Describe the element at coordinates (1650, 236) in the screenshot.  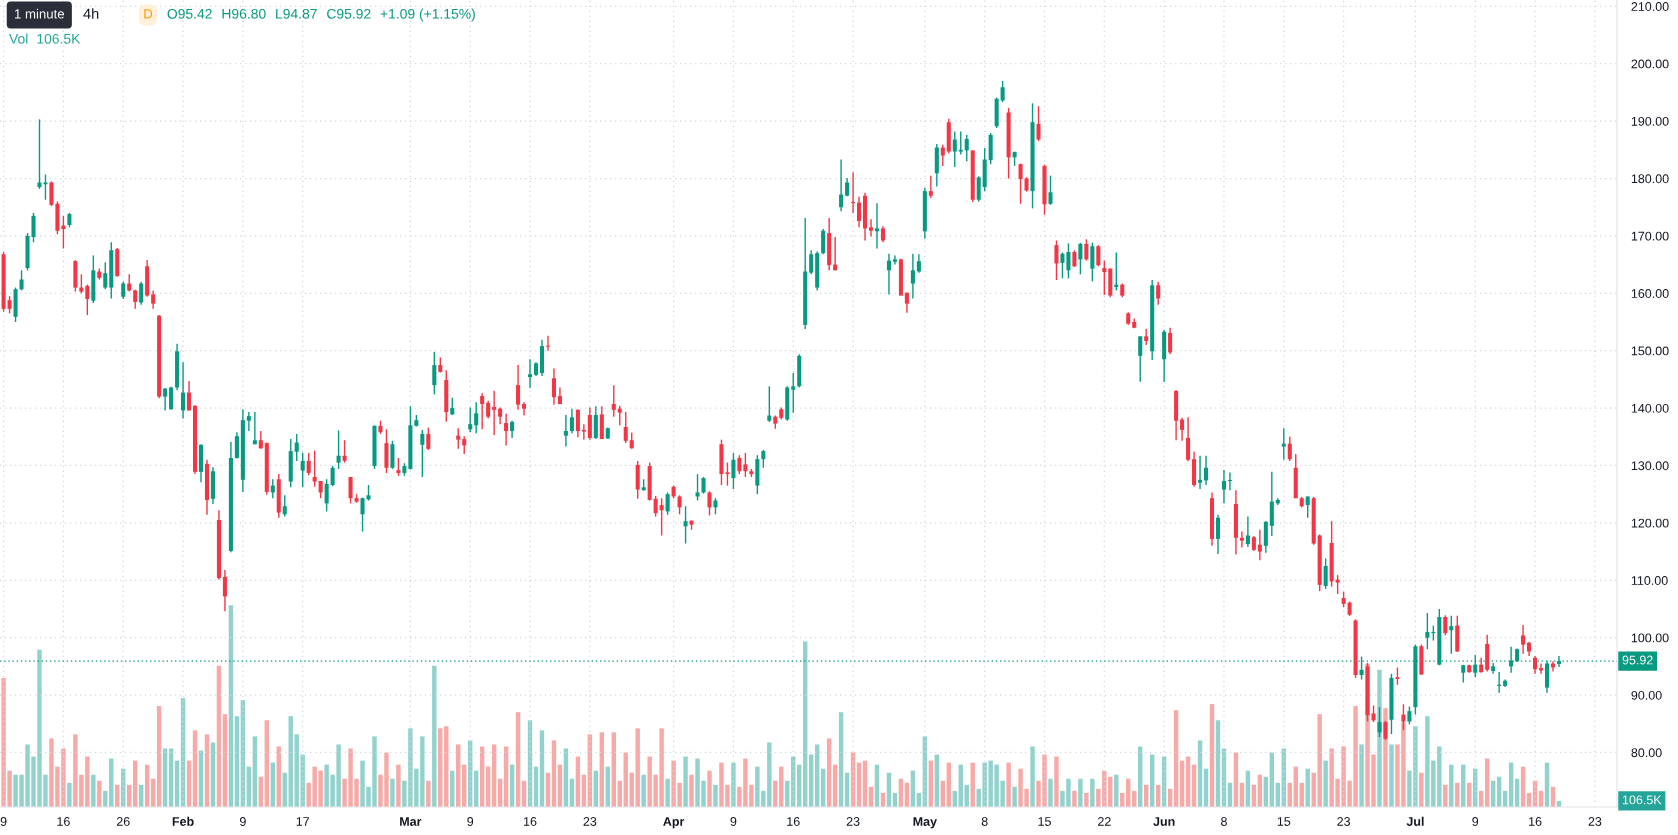
I see `y-tick-label: 170.00` at that location.